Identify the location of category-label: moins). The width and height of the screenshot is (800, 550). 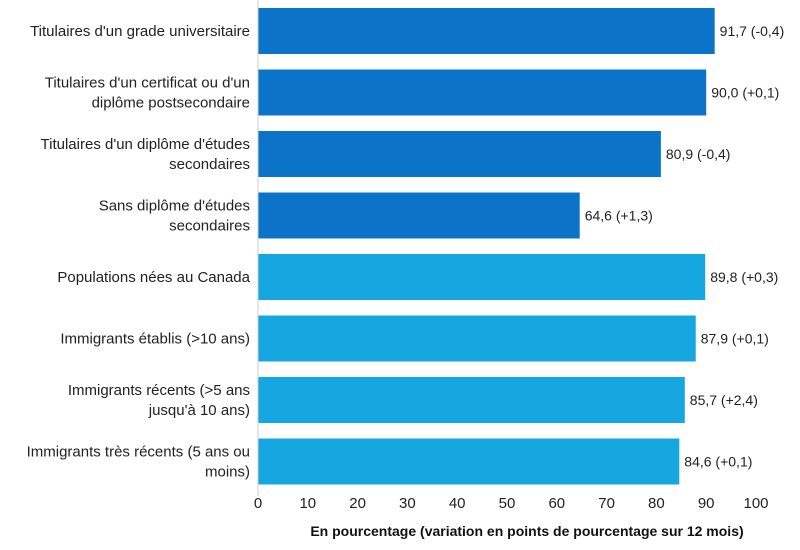
(227, 472).